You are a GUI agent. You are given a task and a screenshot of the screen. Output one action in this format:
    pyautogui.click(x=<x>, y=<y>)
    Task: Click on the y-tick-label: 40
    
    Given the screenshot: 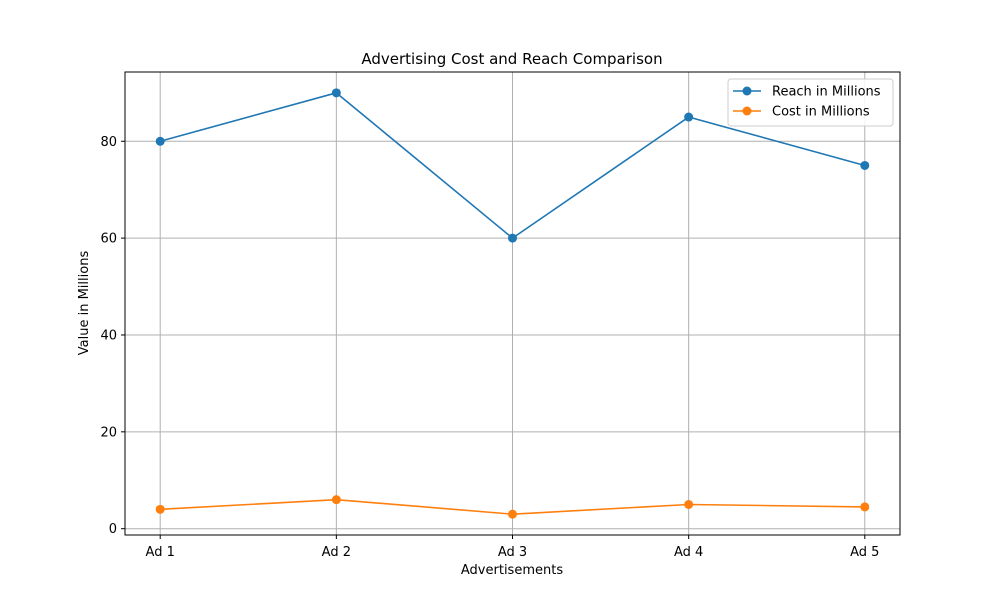 What is the action you would take?
    pyautogui.click(x=108, y=335)
    